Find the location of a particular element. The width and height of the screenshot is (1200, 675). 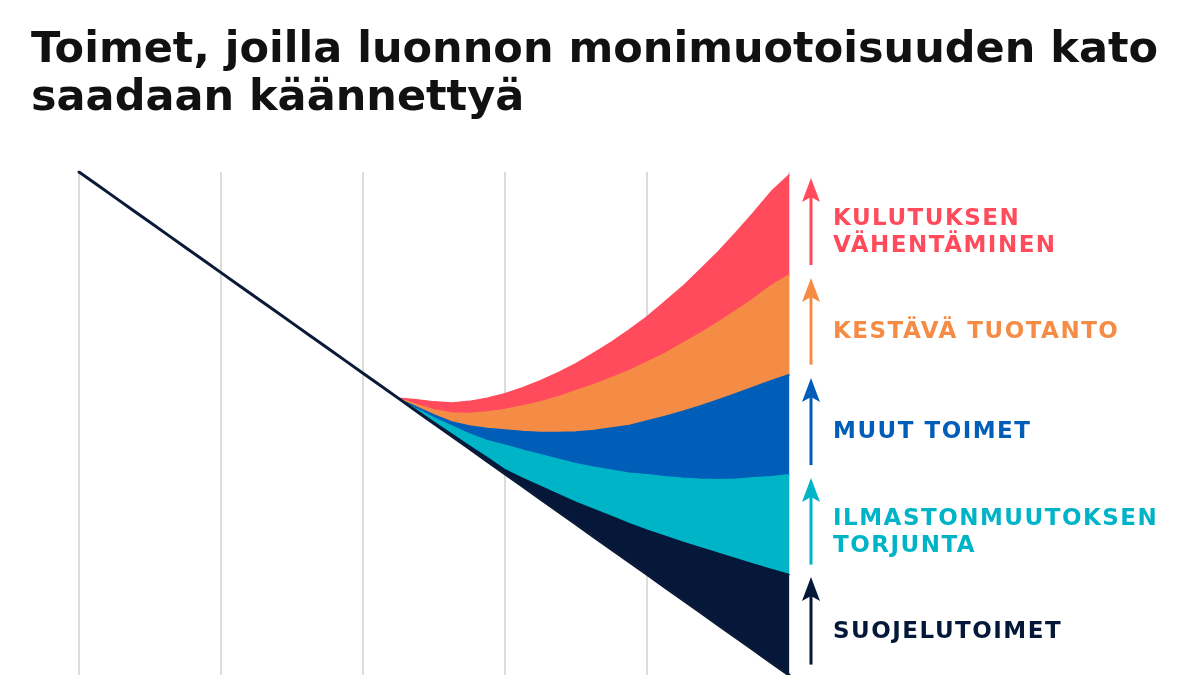

legend-label: KULUTUKSEN VÄHENTÄMINEN is located at coordinates (945, 231).